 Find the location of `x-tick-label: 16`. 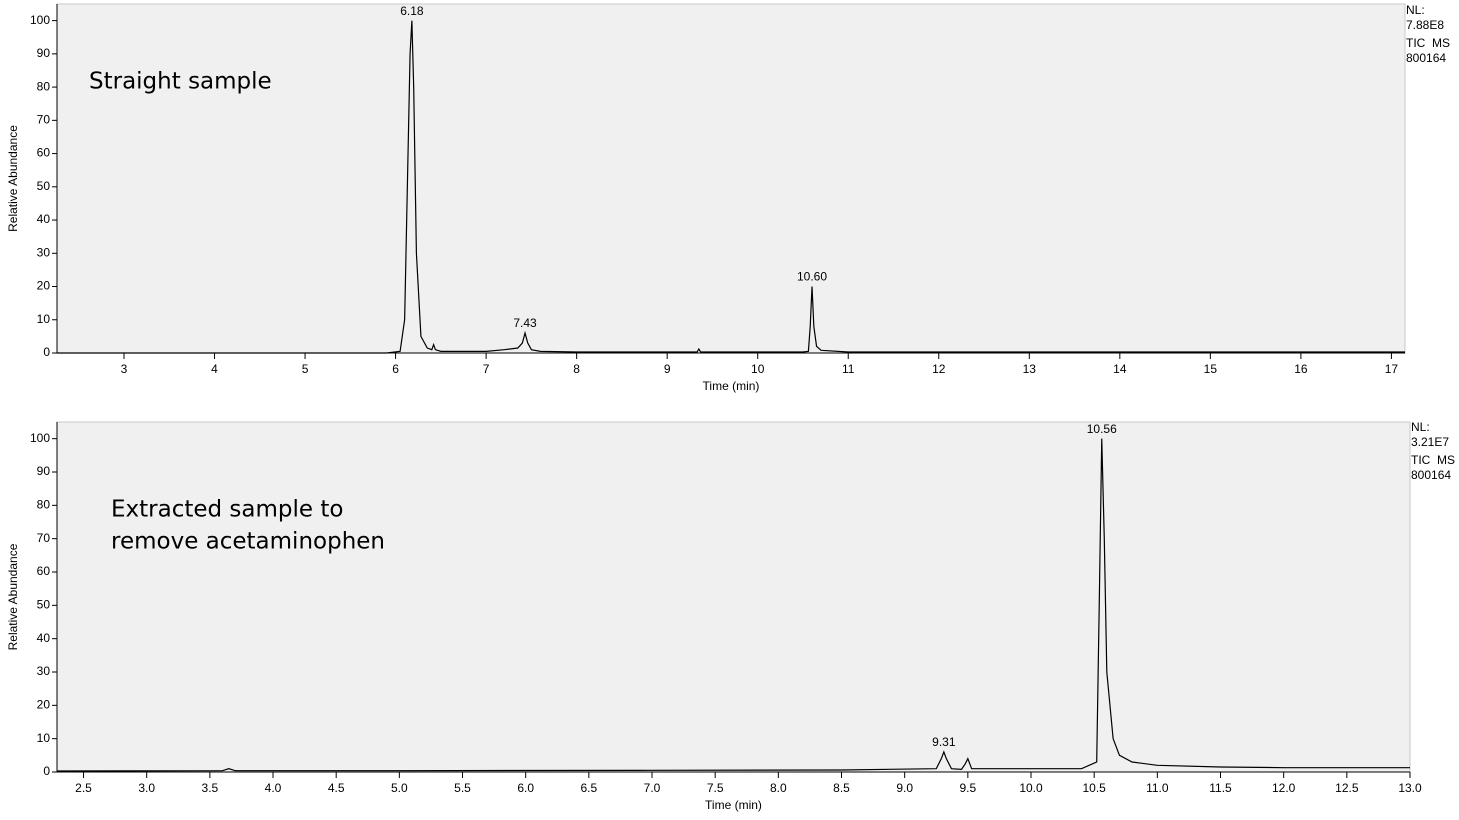

x-tick-label: 16 is located at coordinates (1301, 369).